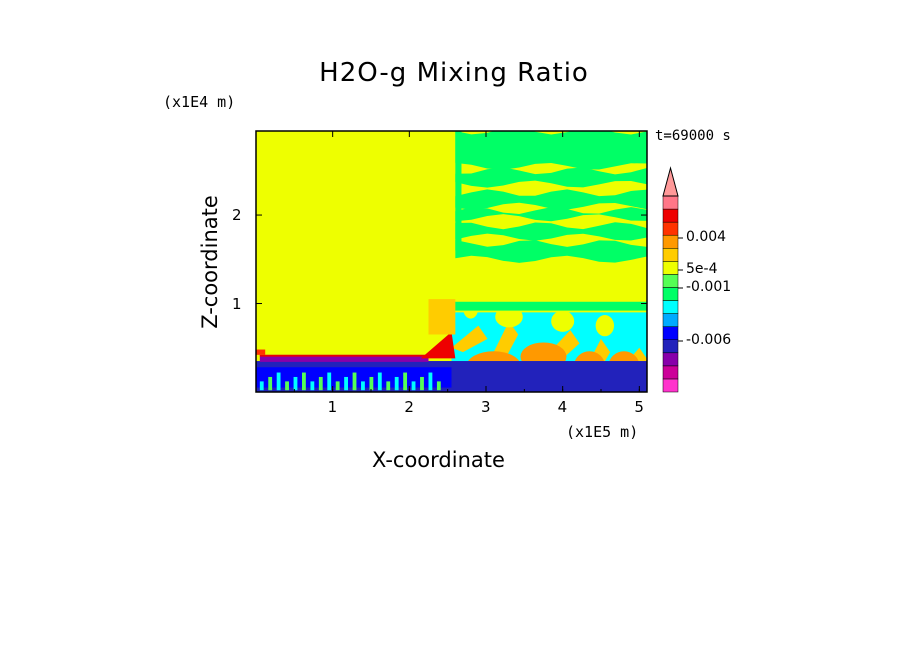 This screenshot has width=904, height=654. Describe the element at coordinates (706, 237) in the screenshot. I see `colorbar-label: 0.004` at that location.